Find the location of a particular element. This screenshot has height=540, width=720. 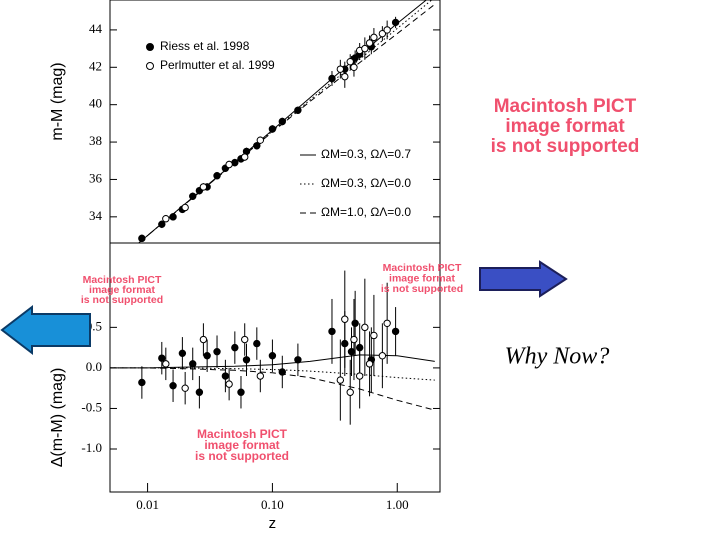

legend-label: Perlmutter et al. 1999 is located at coordinates (217, 65).